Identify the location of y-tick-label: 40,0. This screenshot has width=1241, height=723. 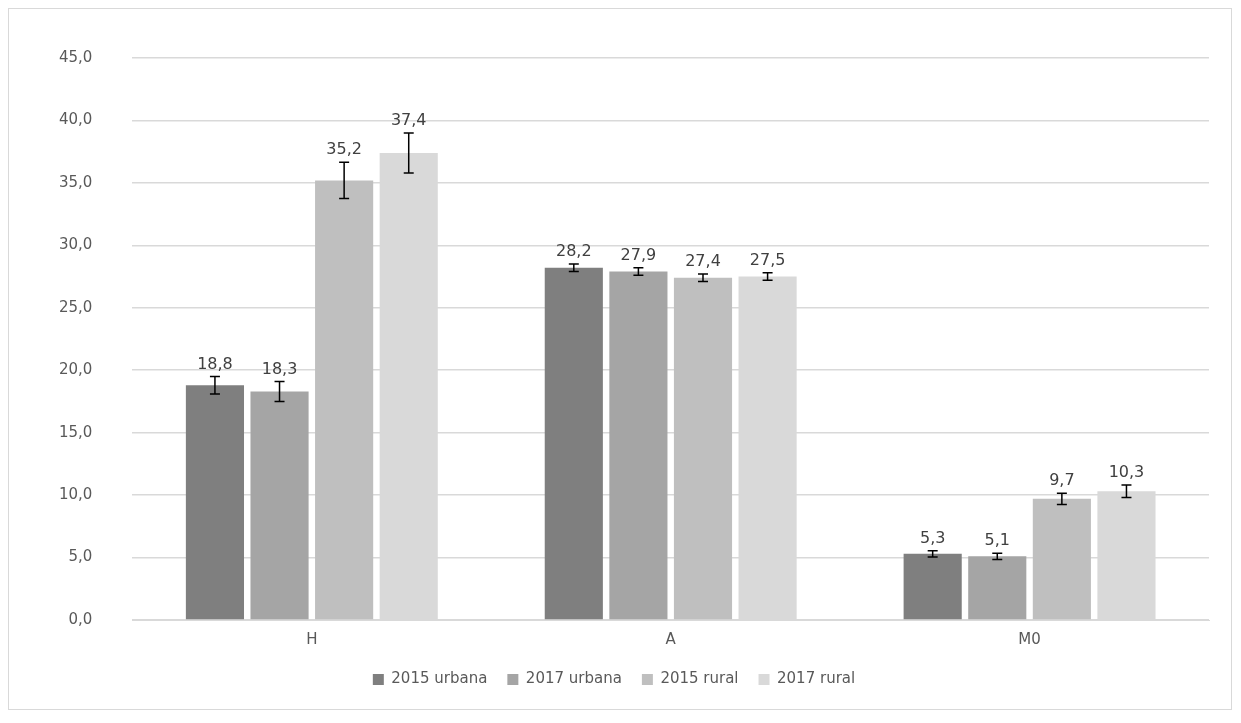
(75, 119).